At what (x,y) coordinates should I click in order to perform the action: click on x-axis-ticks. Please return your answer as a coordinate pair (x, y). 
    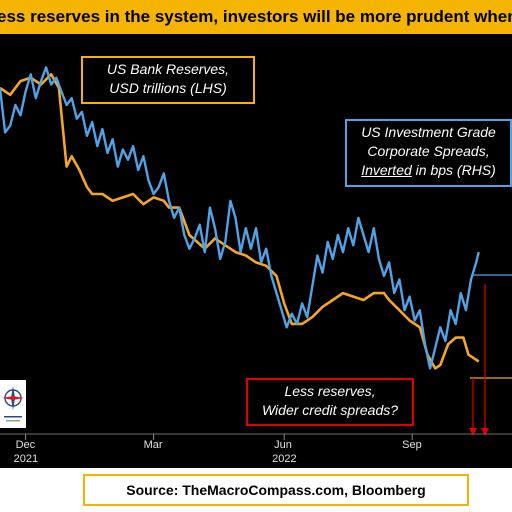
    Looking at the image, I should click on (219, 437).